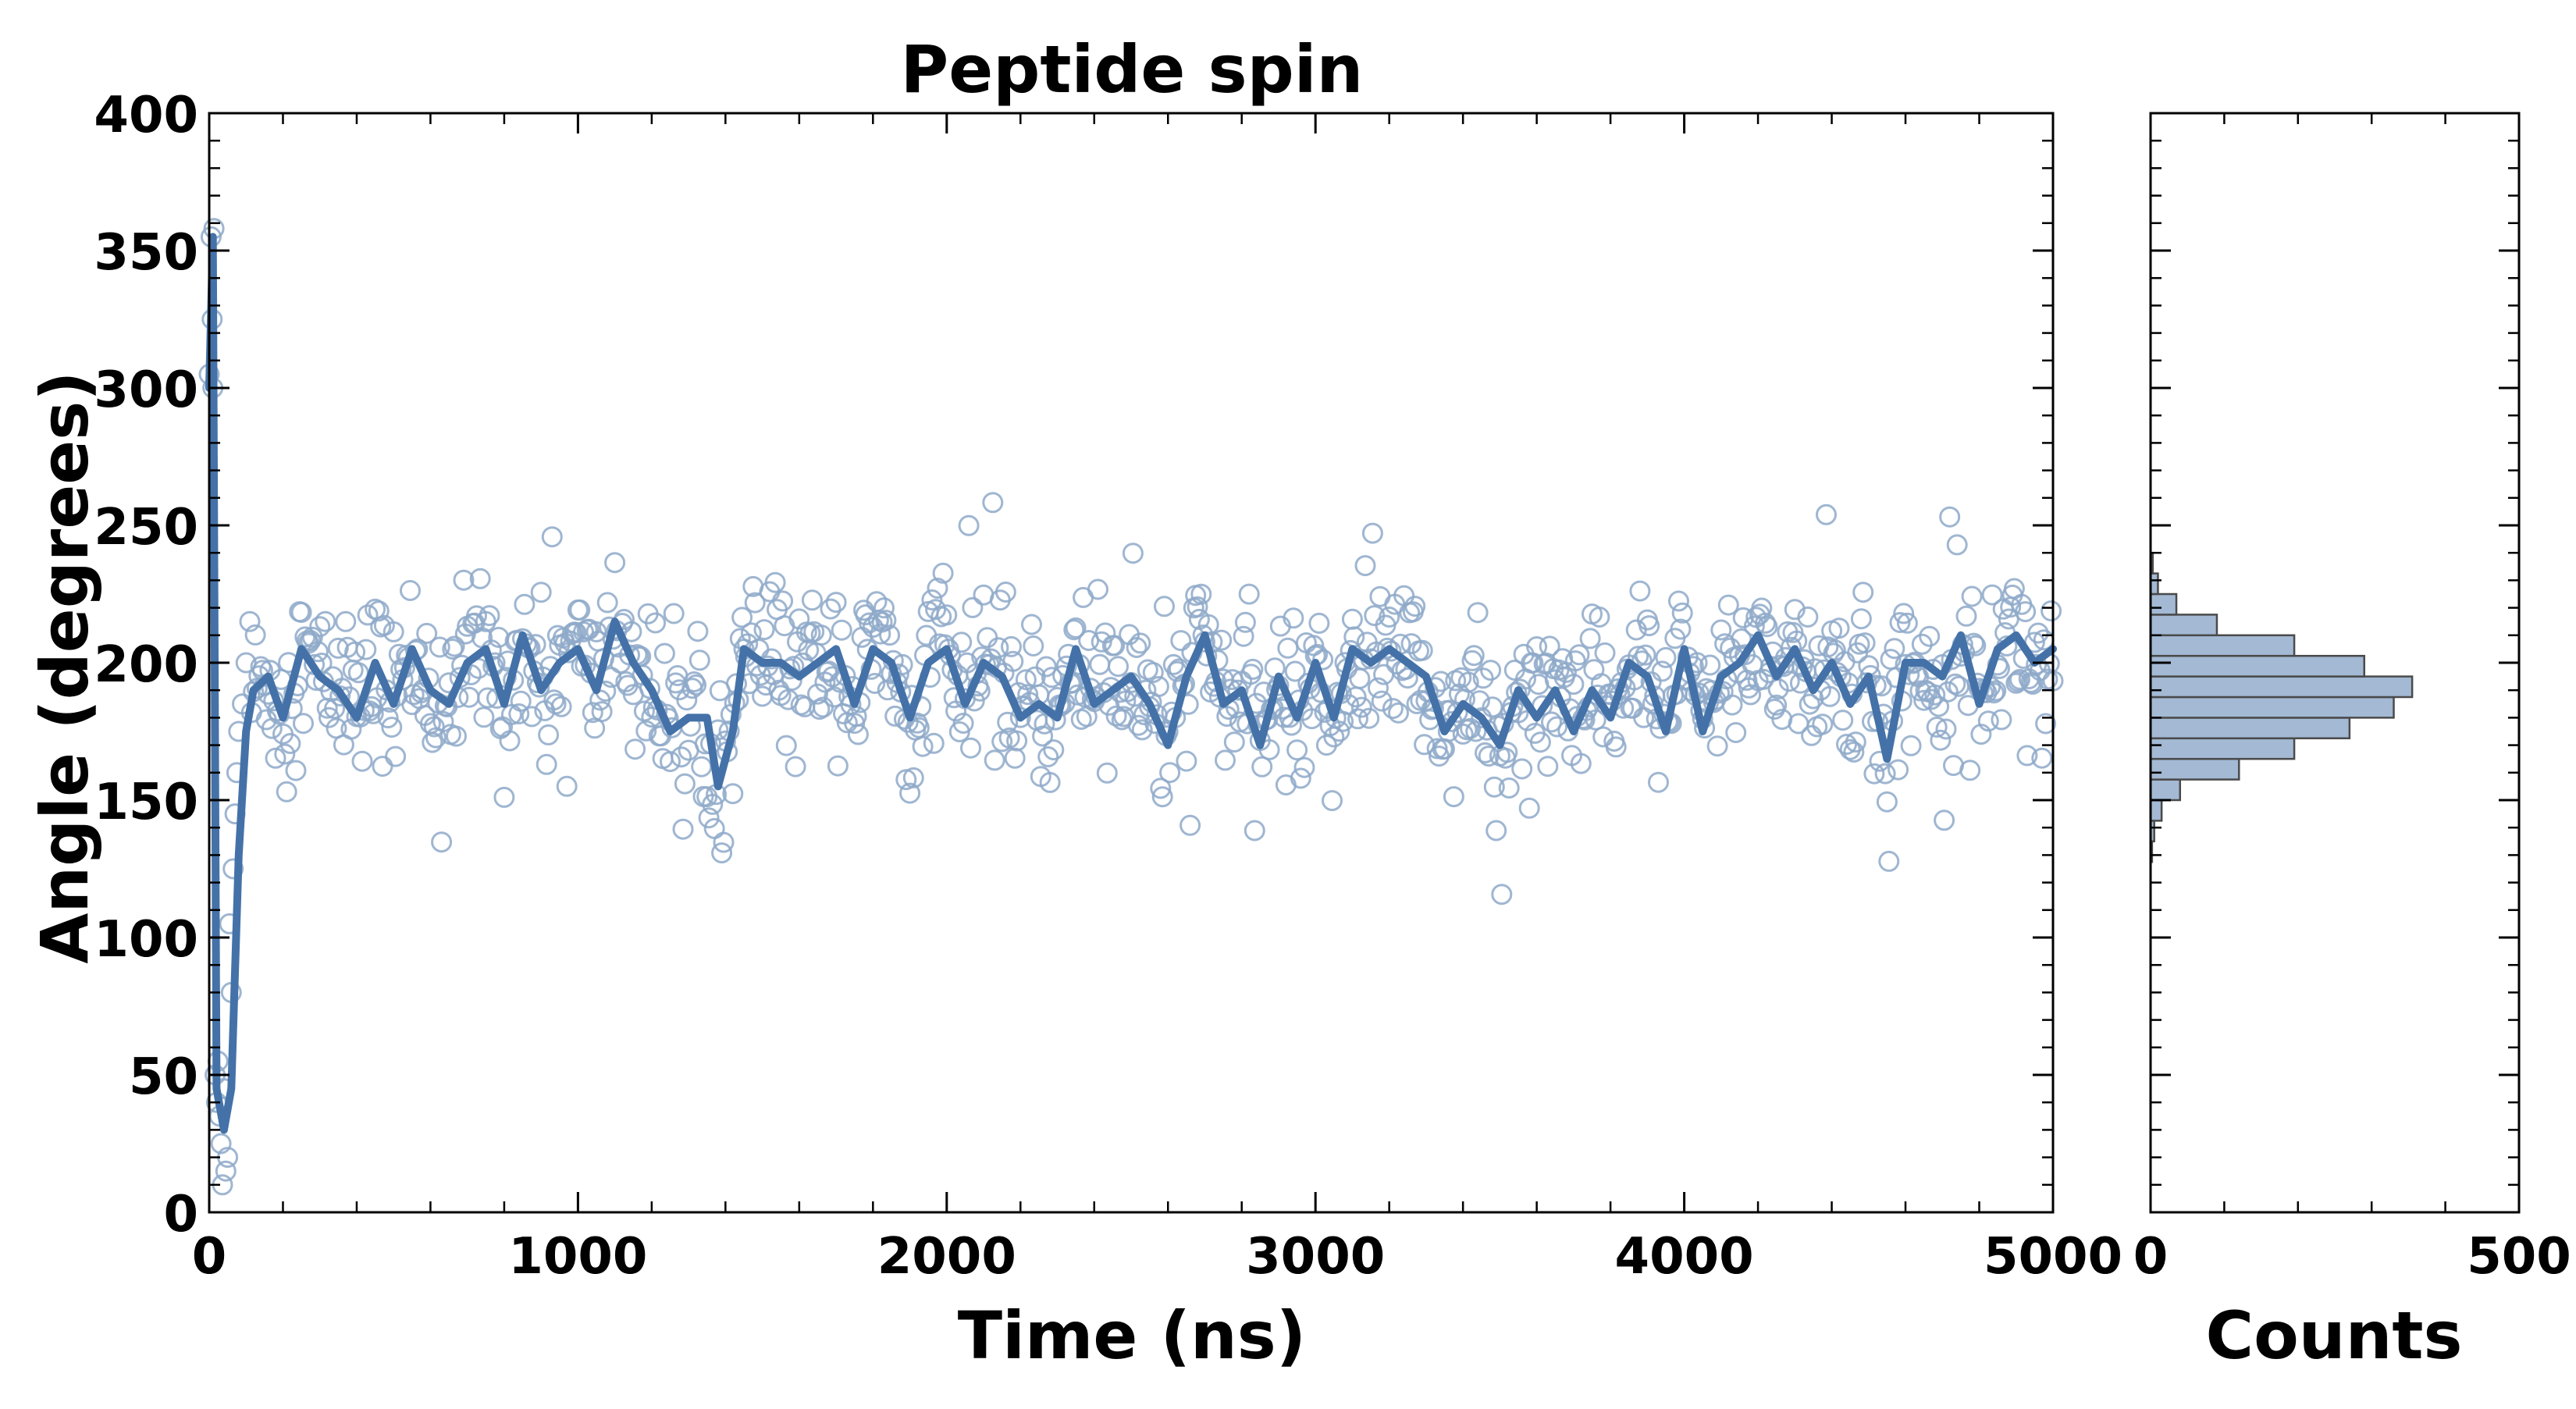  What do you see at coordinates (2333, 1335) in the screenshot?
I see `histogram-x-axis-label: Counts` at bounding box center [2333, 1335].